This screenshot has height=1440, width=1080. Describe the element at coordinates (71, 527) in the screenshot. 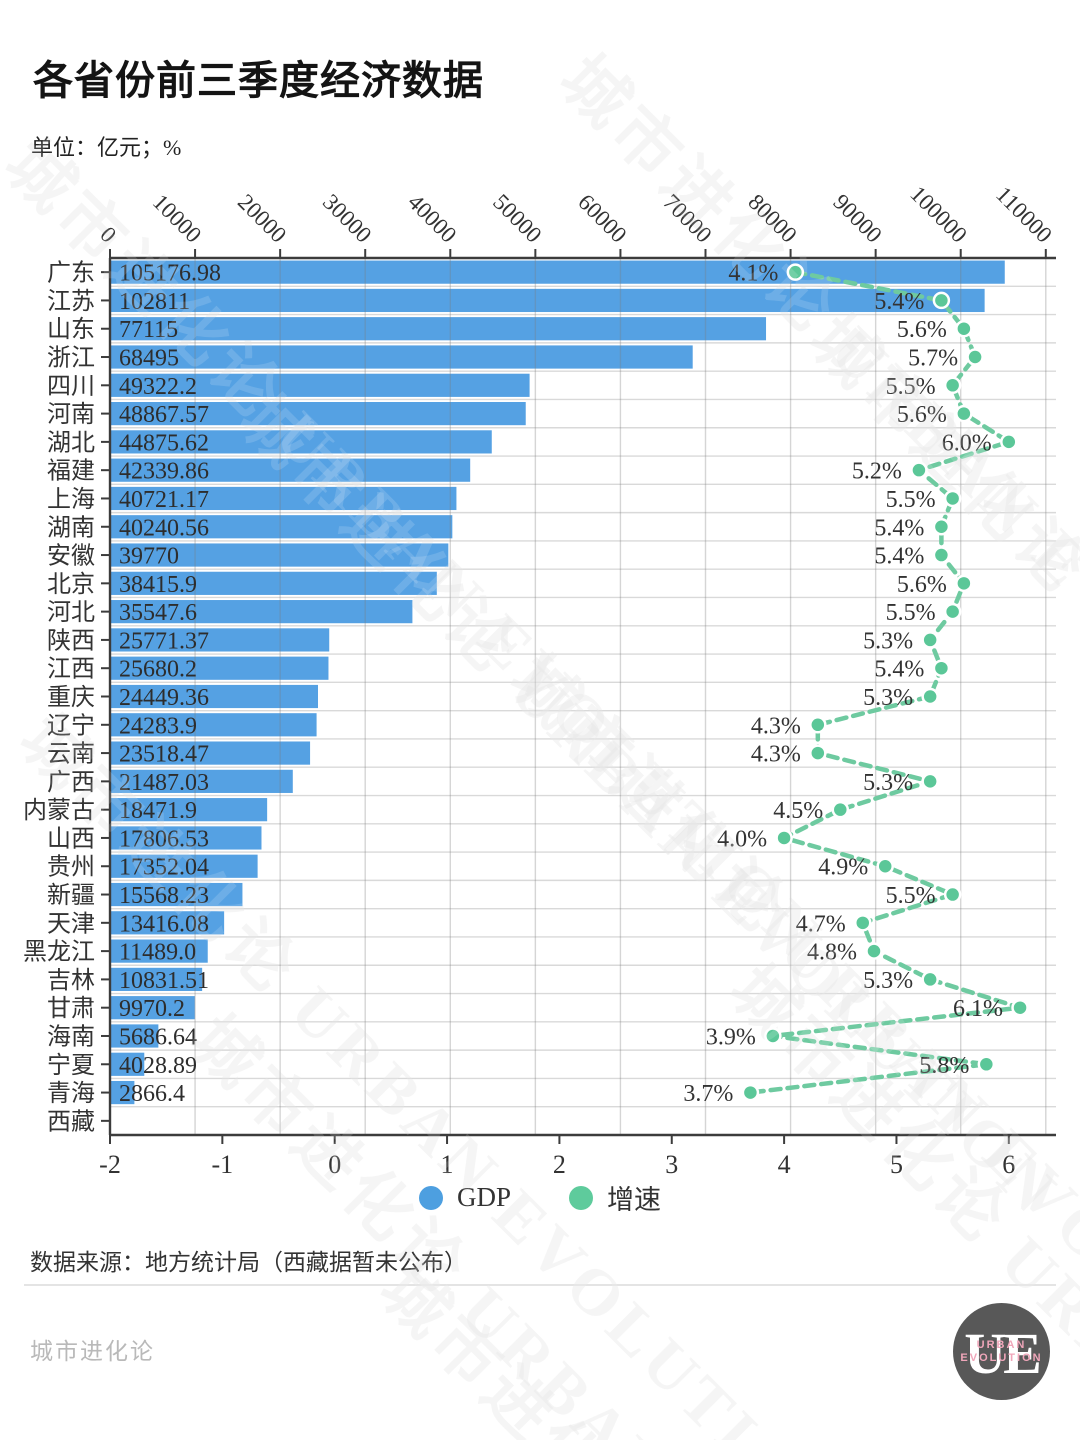

I see `province-label: 湖南` at that location.